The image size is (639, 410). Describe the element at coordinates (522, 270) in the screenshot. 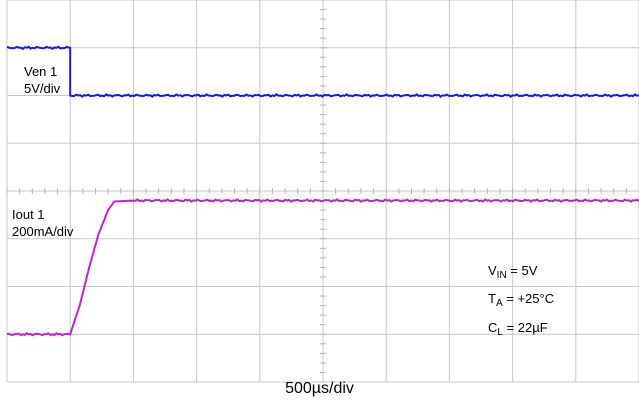

I see `vin-value: = 5V` at that location.